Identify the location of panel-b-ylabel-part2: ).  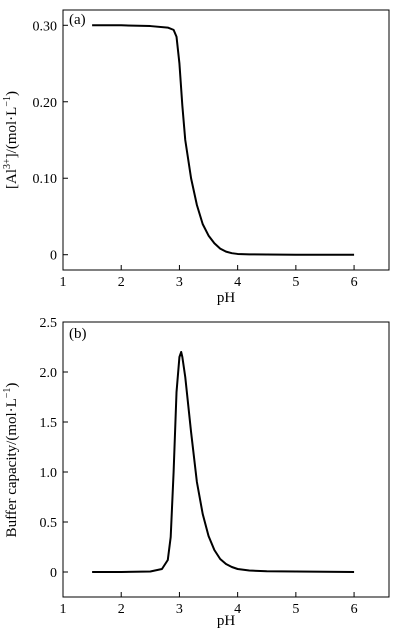
(12, 385).